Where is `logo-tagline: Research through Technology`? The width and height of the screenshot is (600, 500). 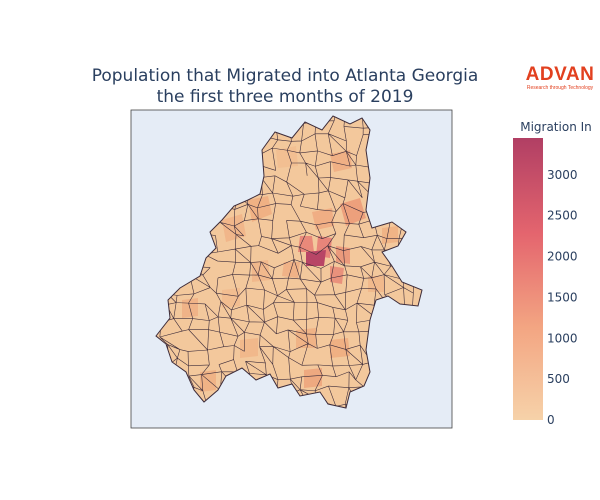 logo-tagline: Research through Technology is located at coordinates (560, 88).